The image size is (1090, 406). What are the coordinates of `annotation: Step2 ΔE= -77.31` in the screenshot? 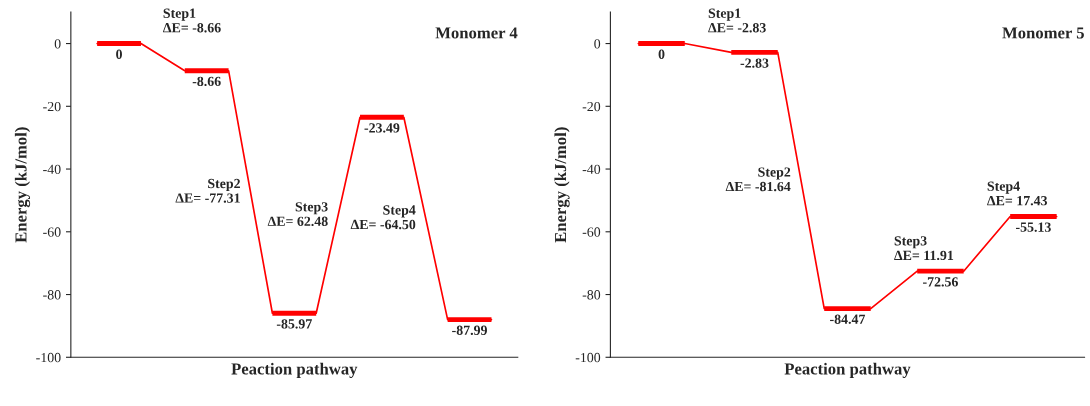 It's located at (207, 190).